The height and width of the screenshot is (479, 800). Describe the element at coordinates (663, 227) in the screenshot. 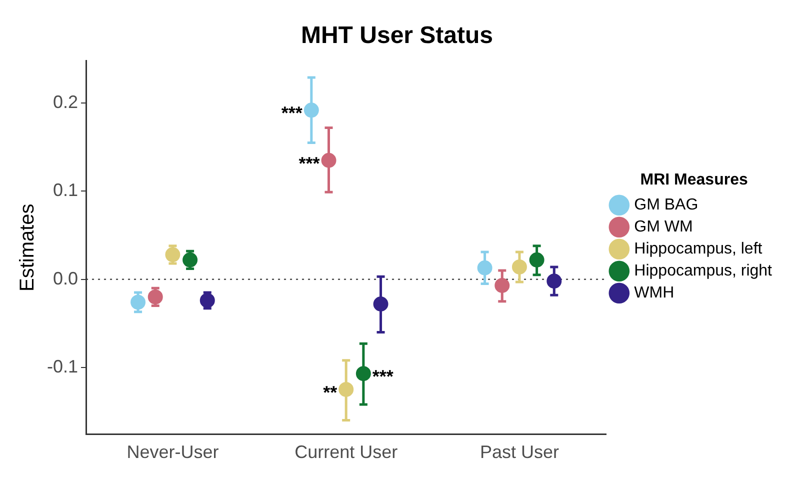

I see `legend-label: GM WM` at that location.